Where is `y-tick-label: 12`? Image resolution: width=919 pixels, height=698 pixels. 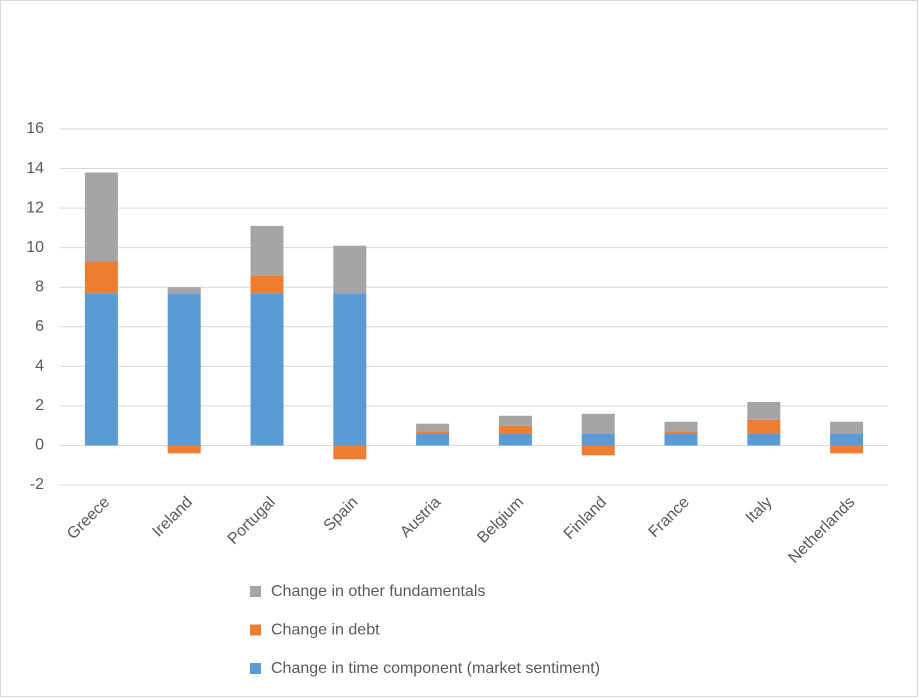 y-tick-label: 12 is located at coordinates (35, 207).